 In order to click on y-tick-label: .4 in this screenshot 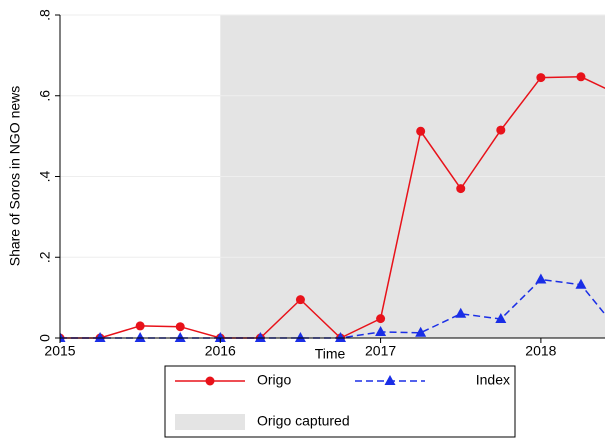, I will do `click(45, 176)`.